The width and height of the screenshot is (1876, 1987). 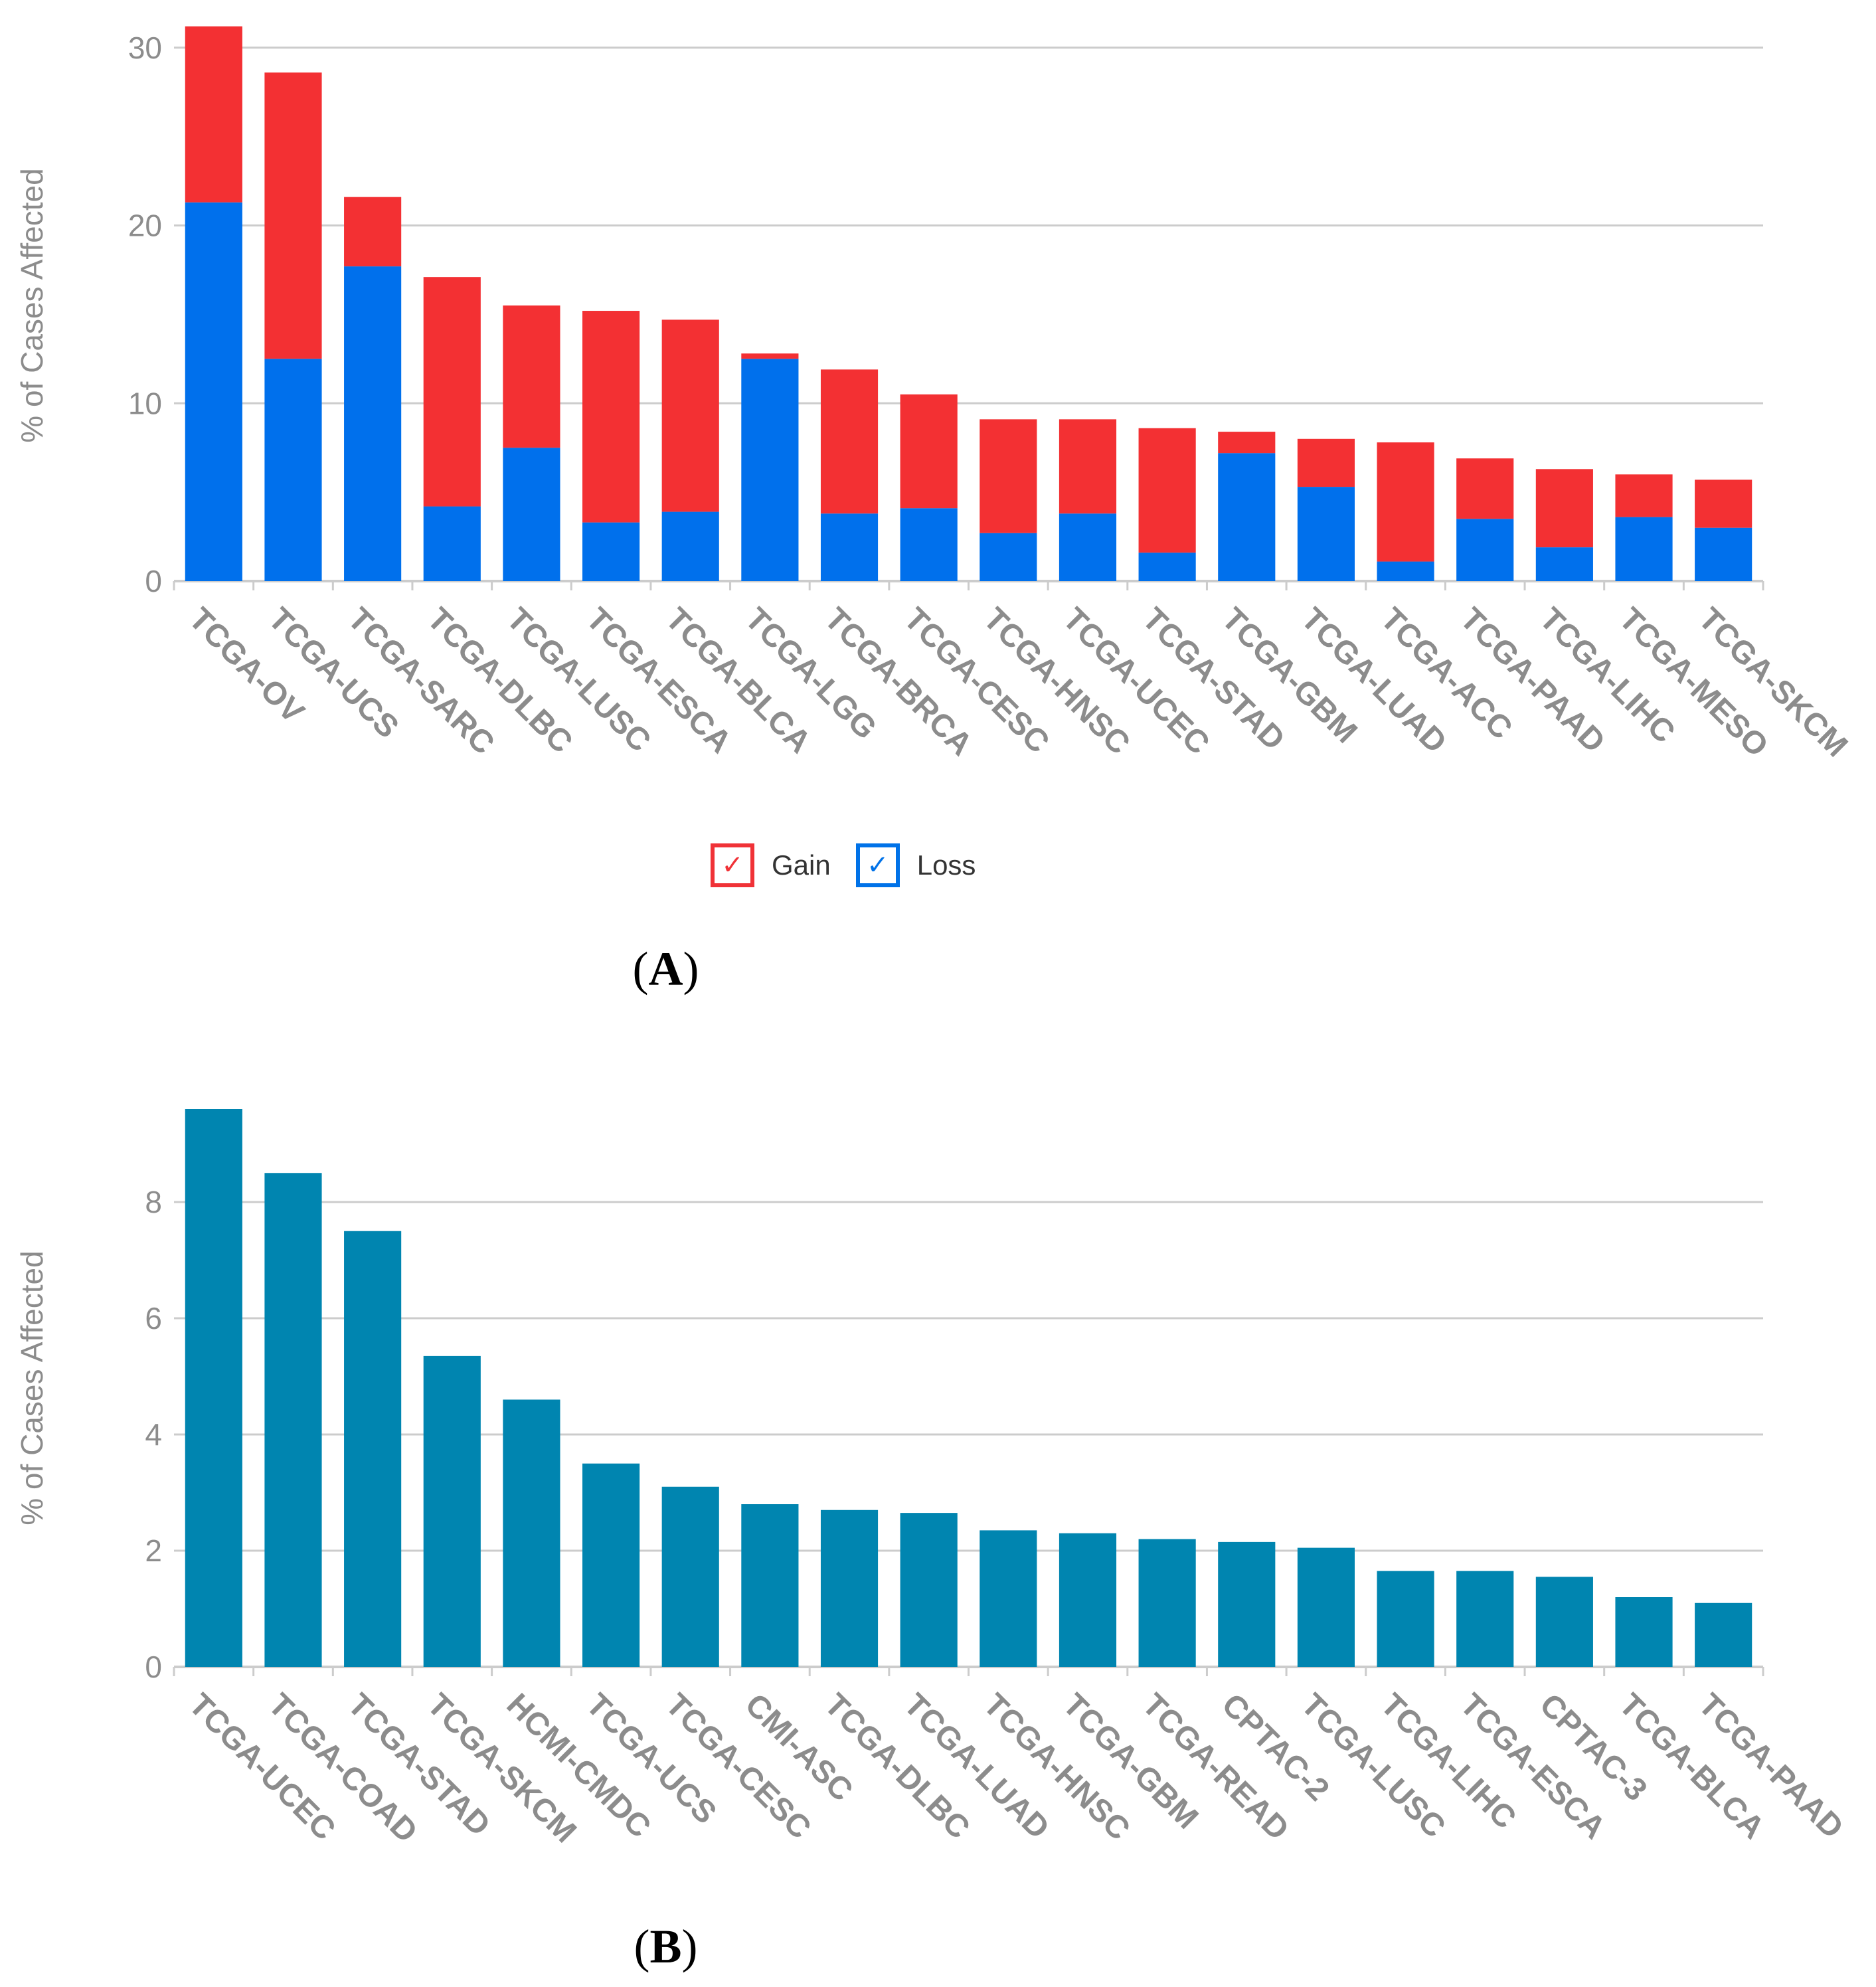 I want to click on bar--of-cases-affected-tcga-lusc, so click(x=1326, y=1607).